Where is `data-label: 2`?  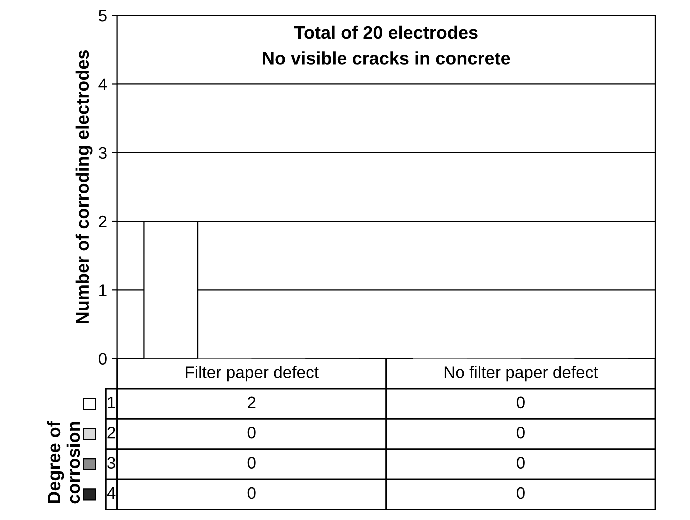
data-label: 2 is located at coordinates (252, 402).